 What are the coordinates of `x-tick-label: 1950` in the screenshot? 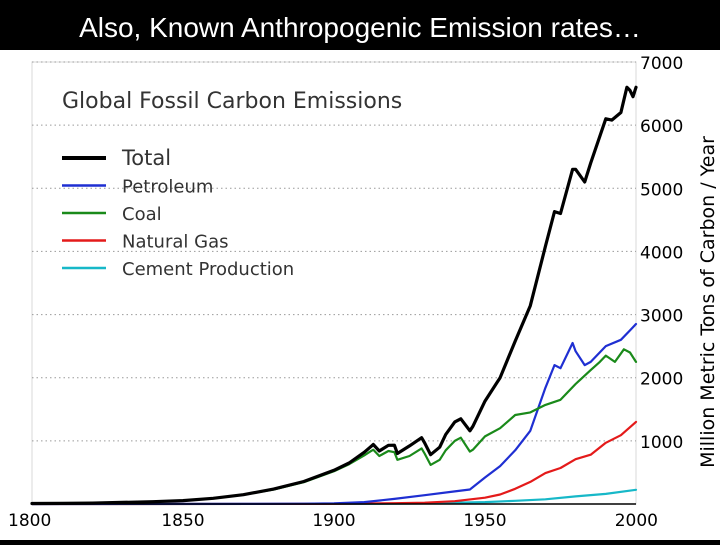 It's located at (484, 521).